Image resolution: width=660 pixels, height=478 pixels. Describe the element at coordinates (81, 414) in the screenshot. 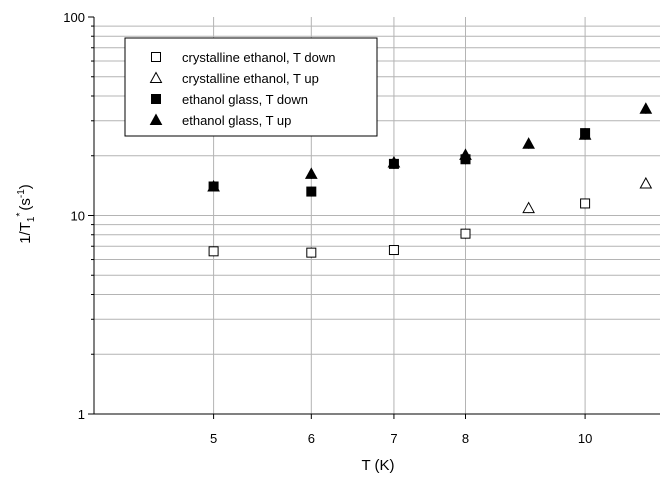

I see `y-tick-label: 1` at that location.